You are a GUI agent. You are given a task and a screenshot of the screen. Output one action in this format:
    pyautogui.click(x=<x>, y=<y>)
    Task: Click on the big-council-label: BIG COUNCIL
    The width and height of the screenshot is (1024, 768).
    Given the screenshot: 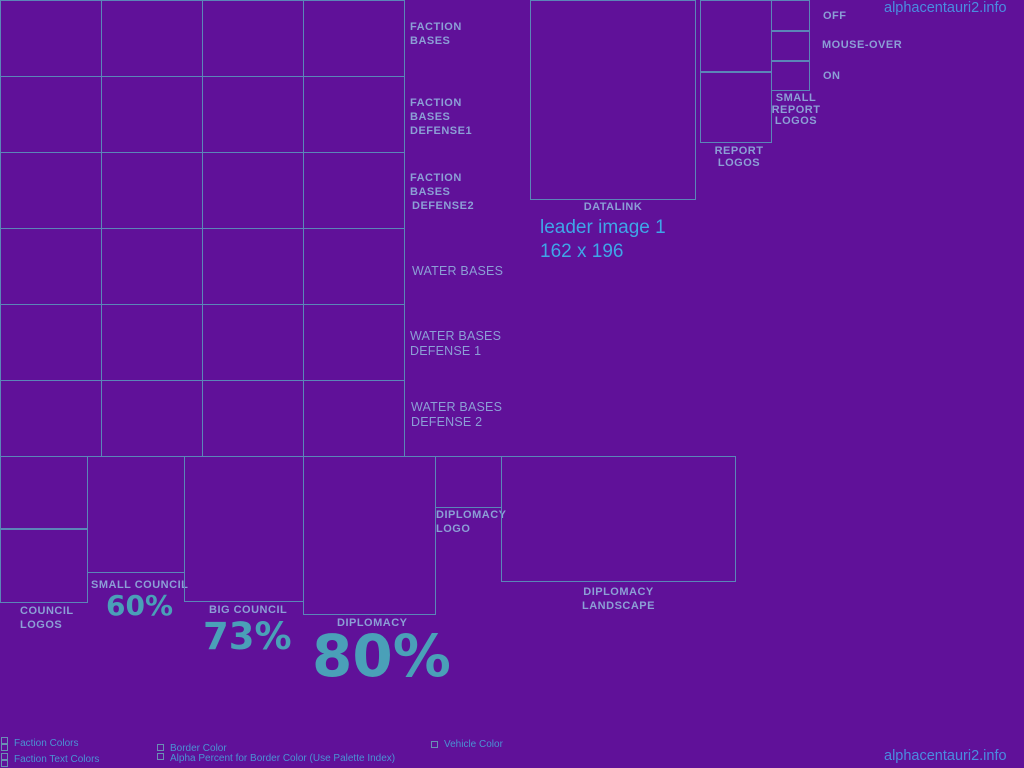 What is the action you would take?
    pyautogui.click(x=248, y=610)
    